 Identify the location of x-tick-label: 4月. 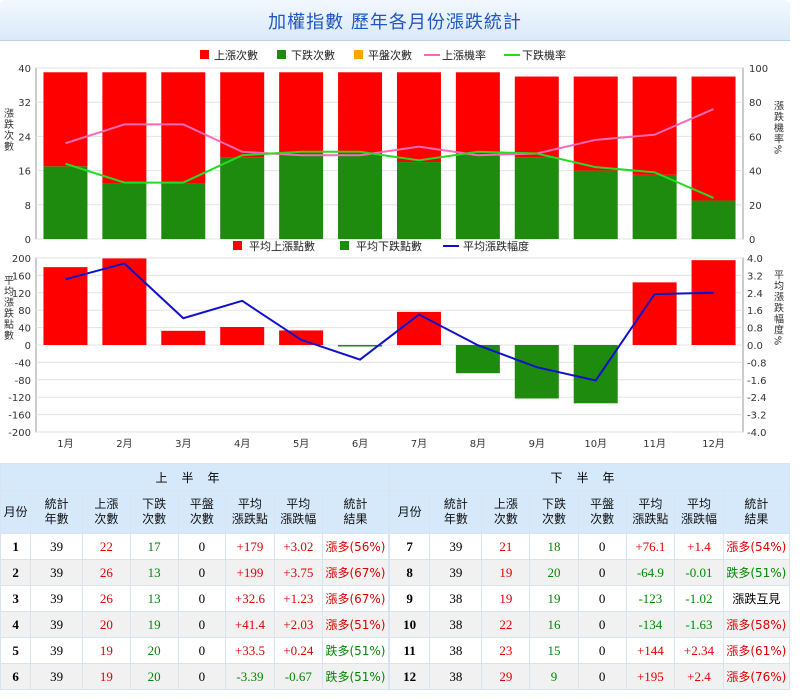
(242, 444).